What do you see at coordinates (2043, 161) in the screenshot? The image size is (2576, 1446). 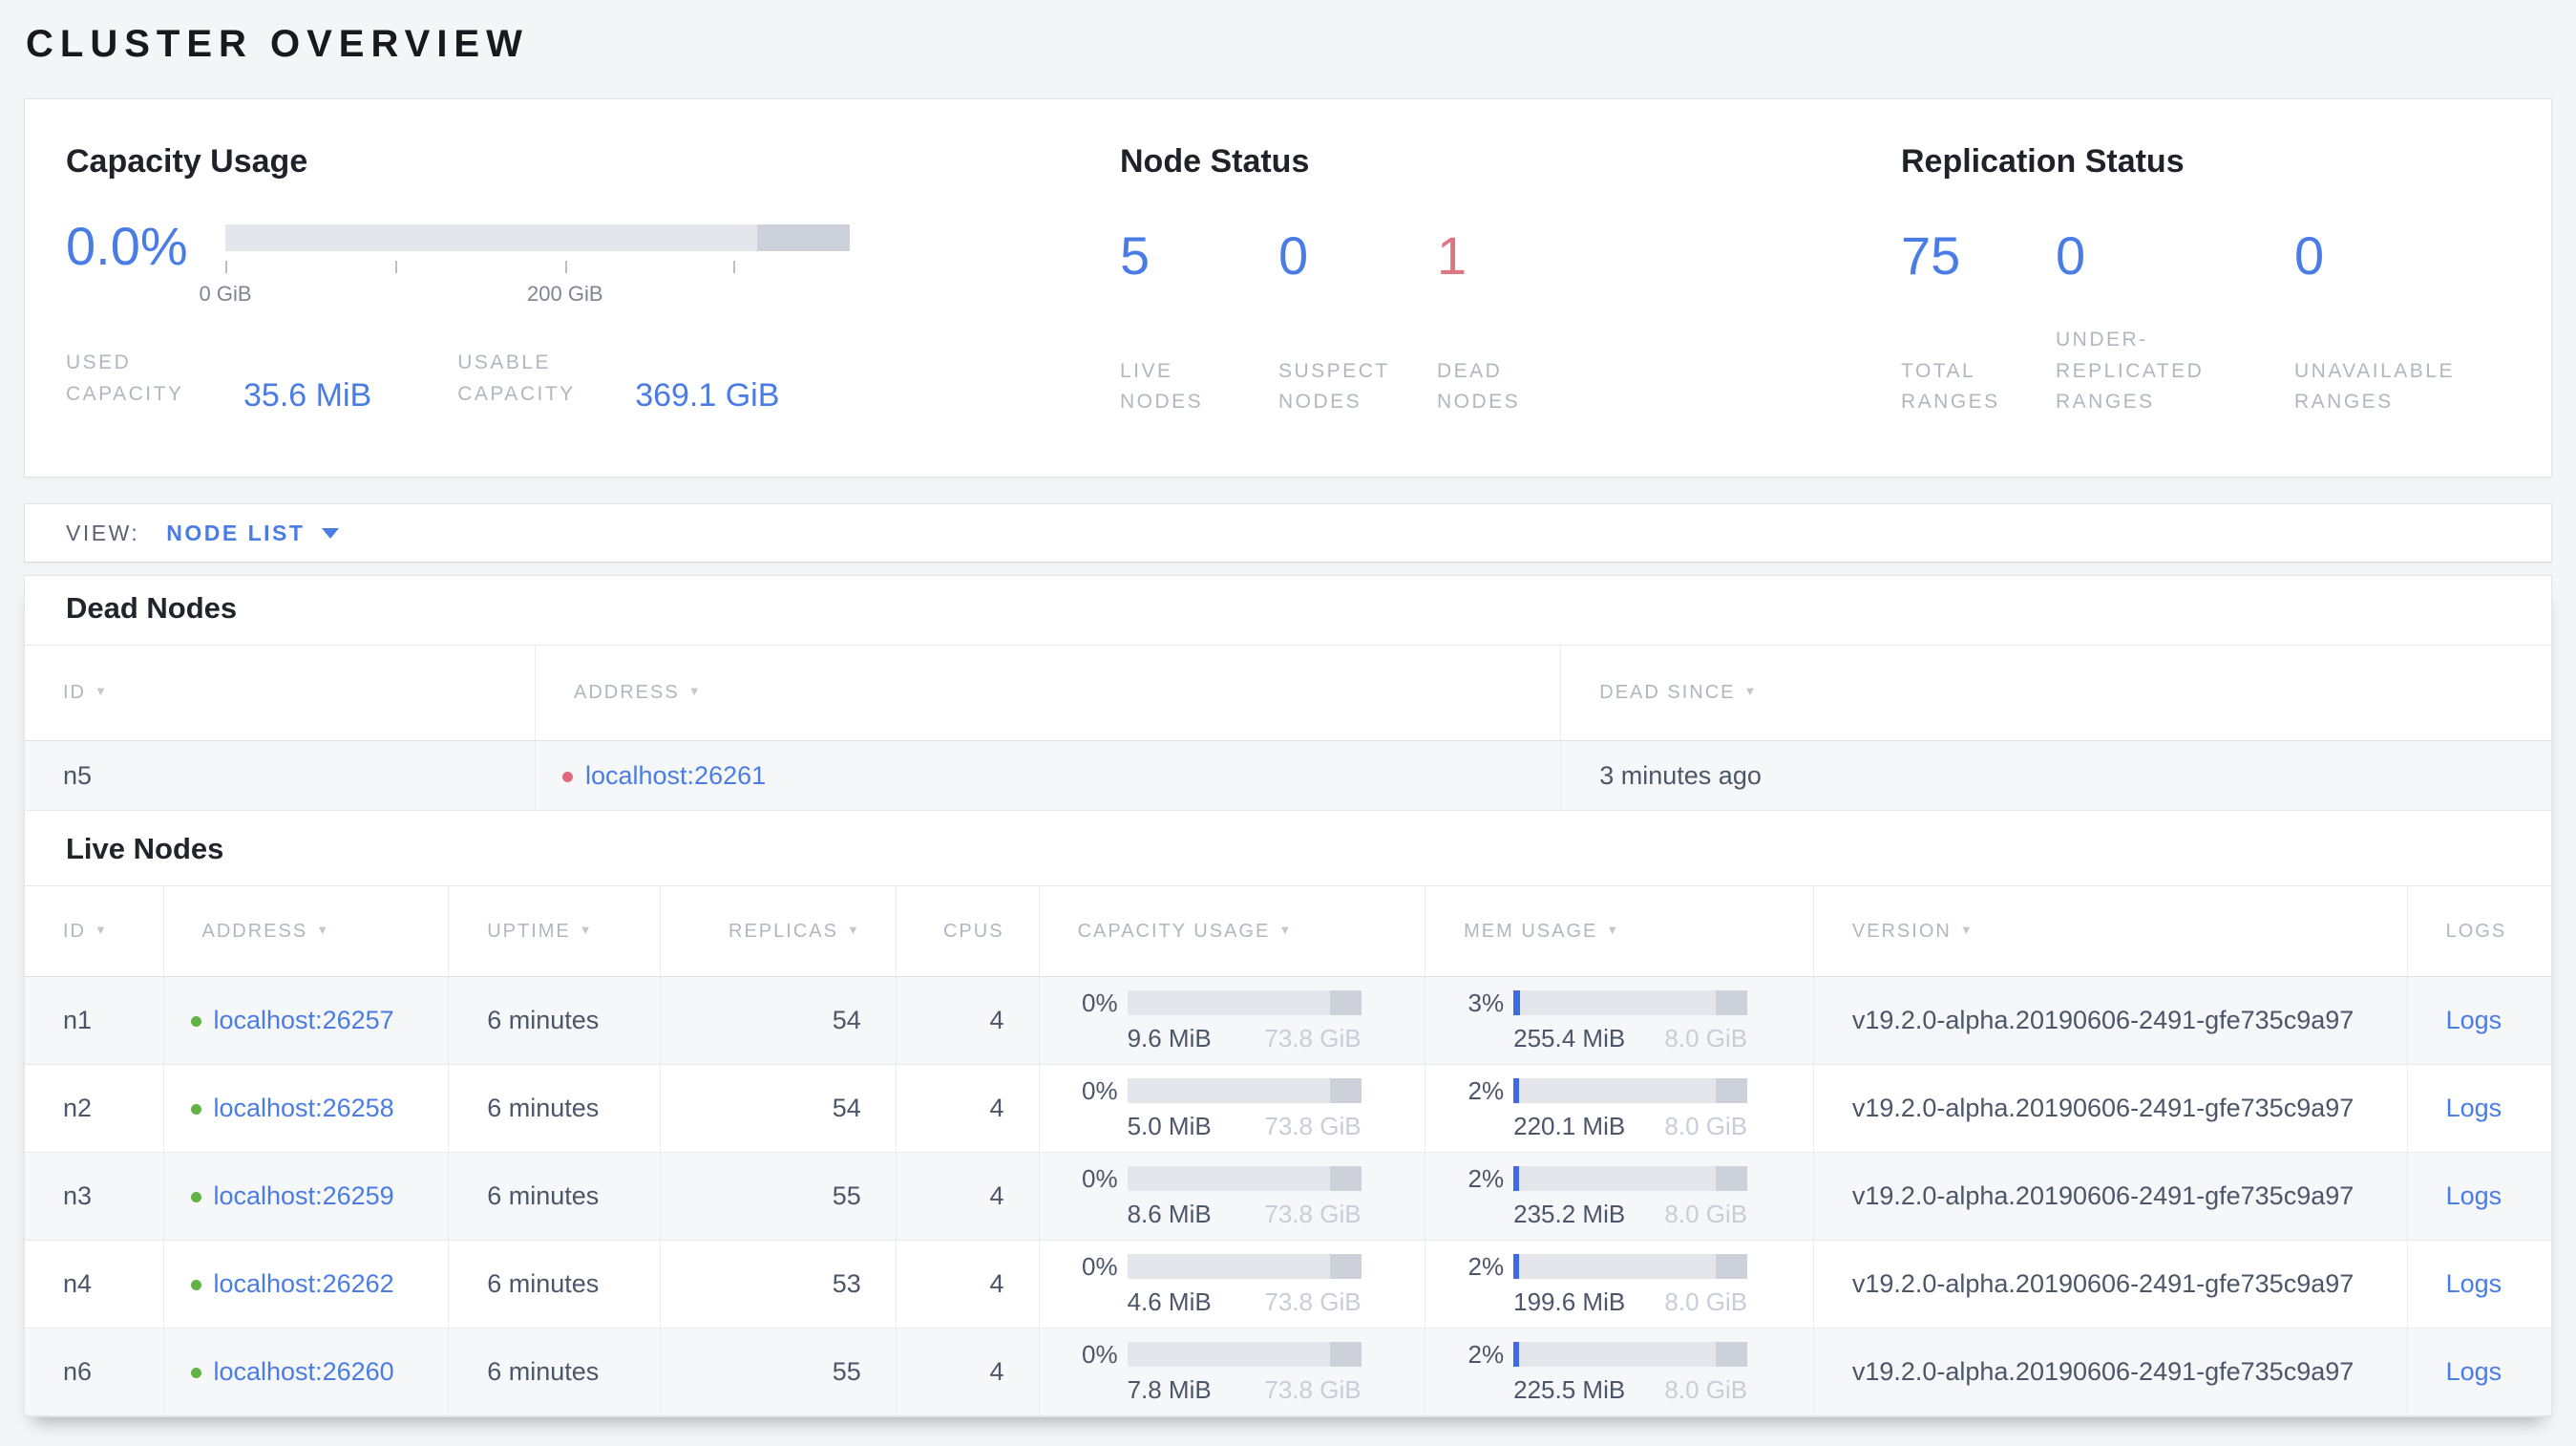 I see `replication-status-heading: Replication Status` at bounding box center [2043, 161].